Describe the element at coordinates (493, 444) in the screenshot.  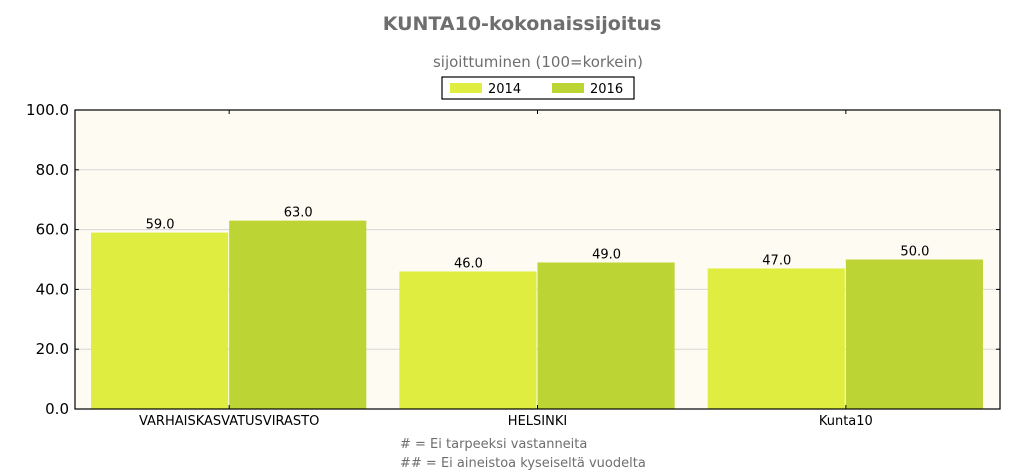
I see `footnote-insufficient-responses: # = Ei tarpeeksi vastanneita` at that location.